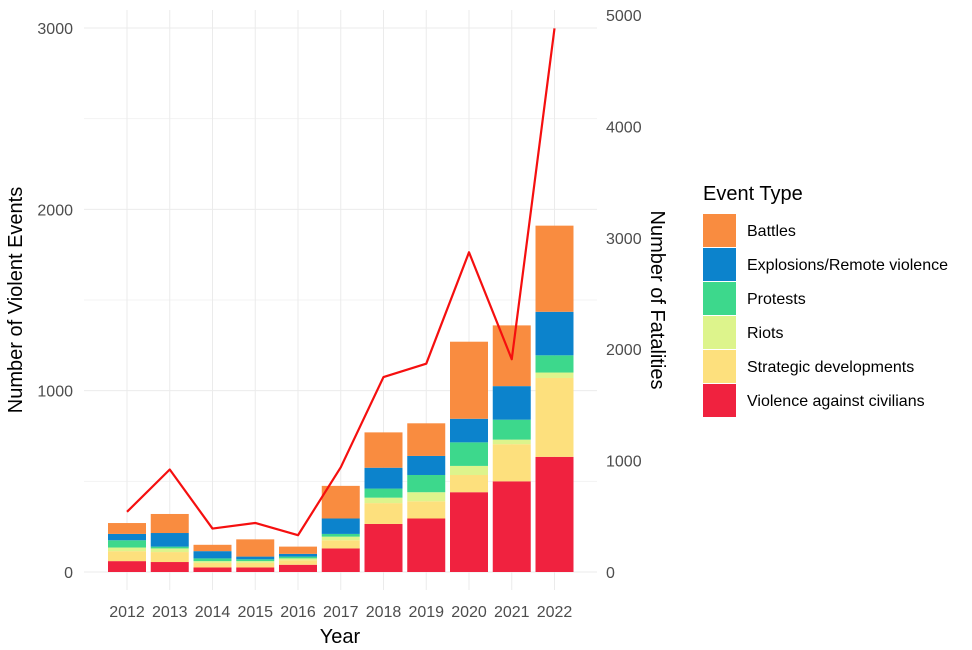 This screenshot has height=650, width=972. What do you see at coordinates (624, 16) in the screenshot?
I see `y2-tick-label: 5000` at bounding box center [624, 16].